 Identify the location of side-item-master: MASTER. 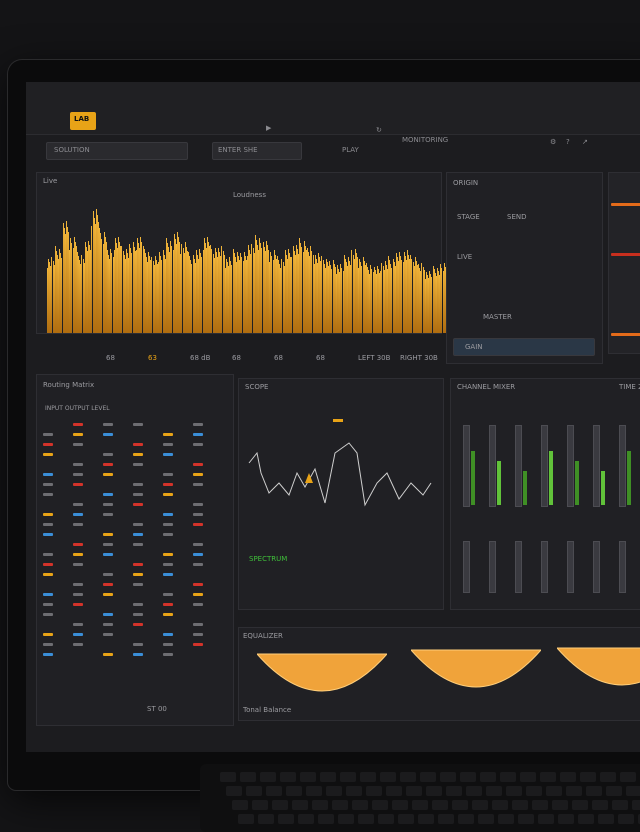
(497, 317).